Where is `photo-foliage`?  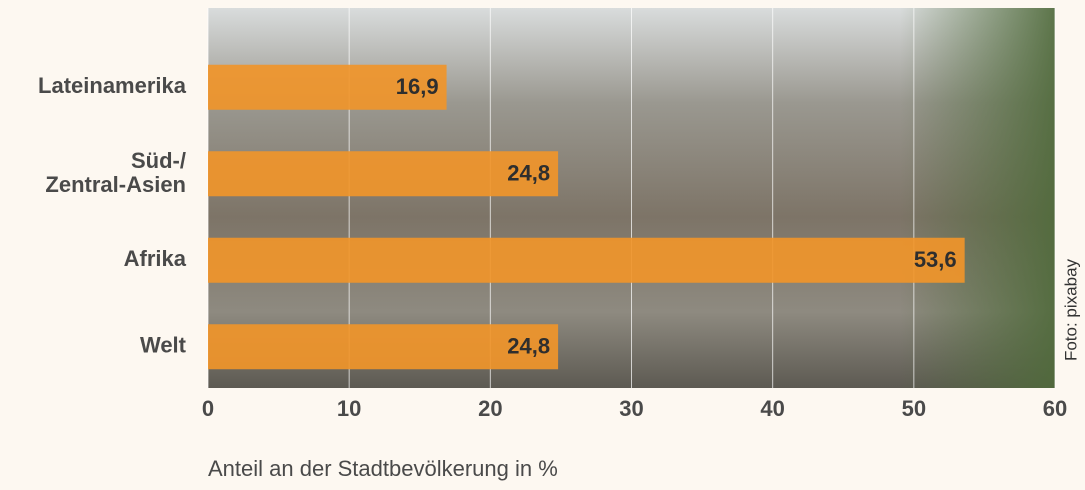 photo-foliage is located at coordinates (977, 198).